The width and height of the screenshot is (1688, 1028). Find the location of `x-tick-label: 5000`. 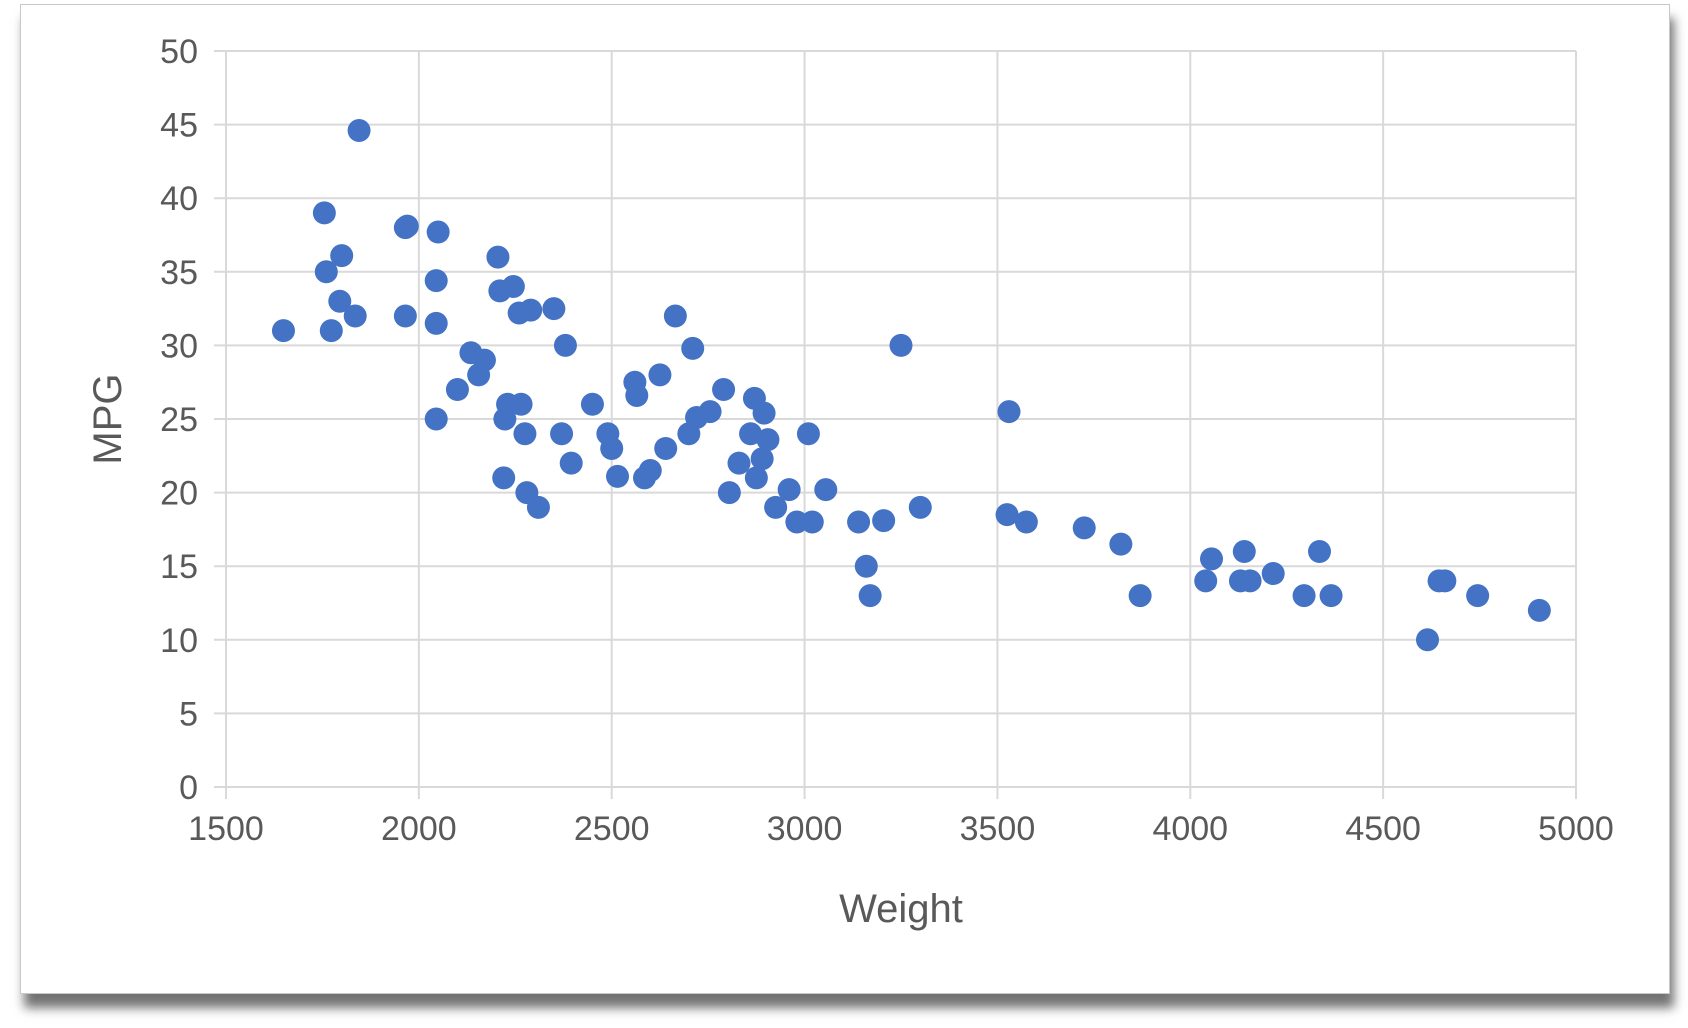

x-tick-label: 5000 is located at coordinates (1576, 829).